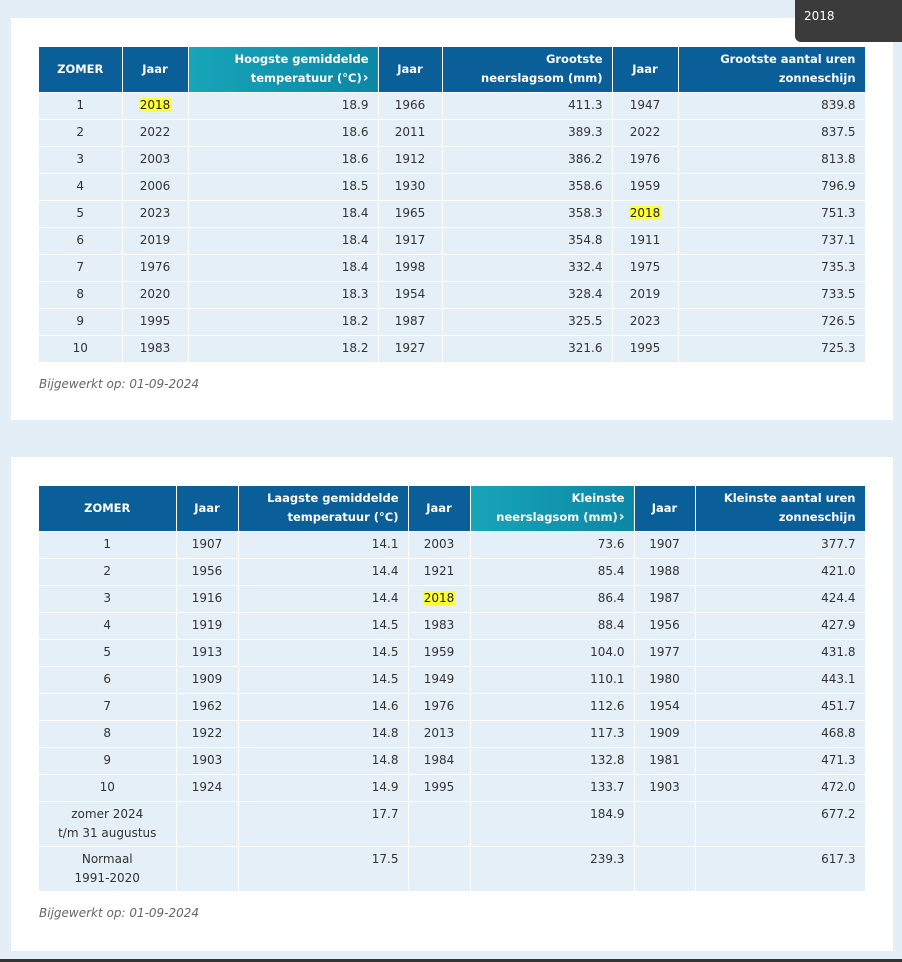  What do you see at coordinates (452, 105) in the screenshot?
I see `table-row: 1 2018 18.9 1966 411.3 1947 839.8` at bounding box center [452, 105].